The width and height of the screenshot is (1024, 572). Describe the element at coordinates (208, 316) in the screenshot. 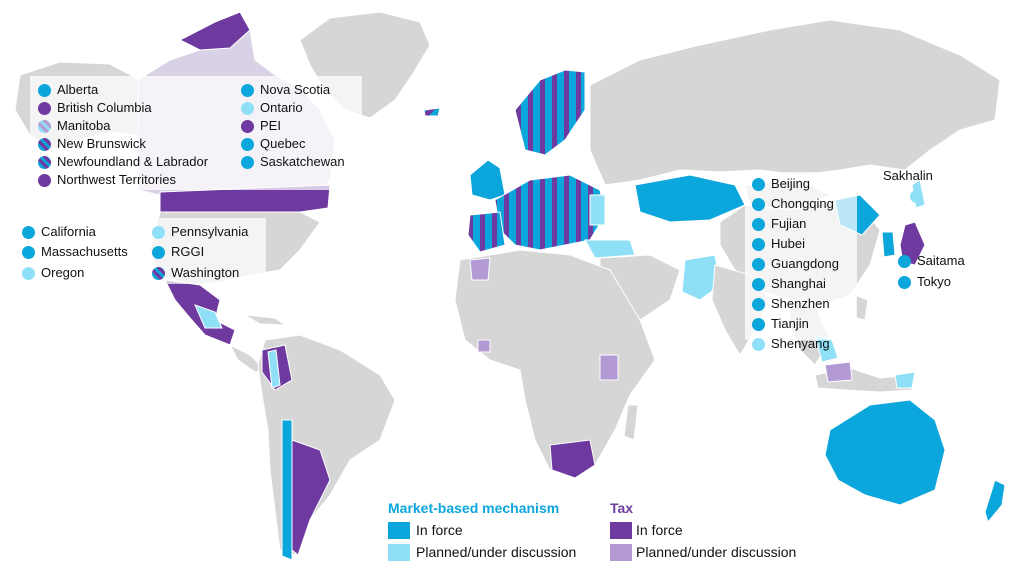

I see `mexico-planned` at that location.